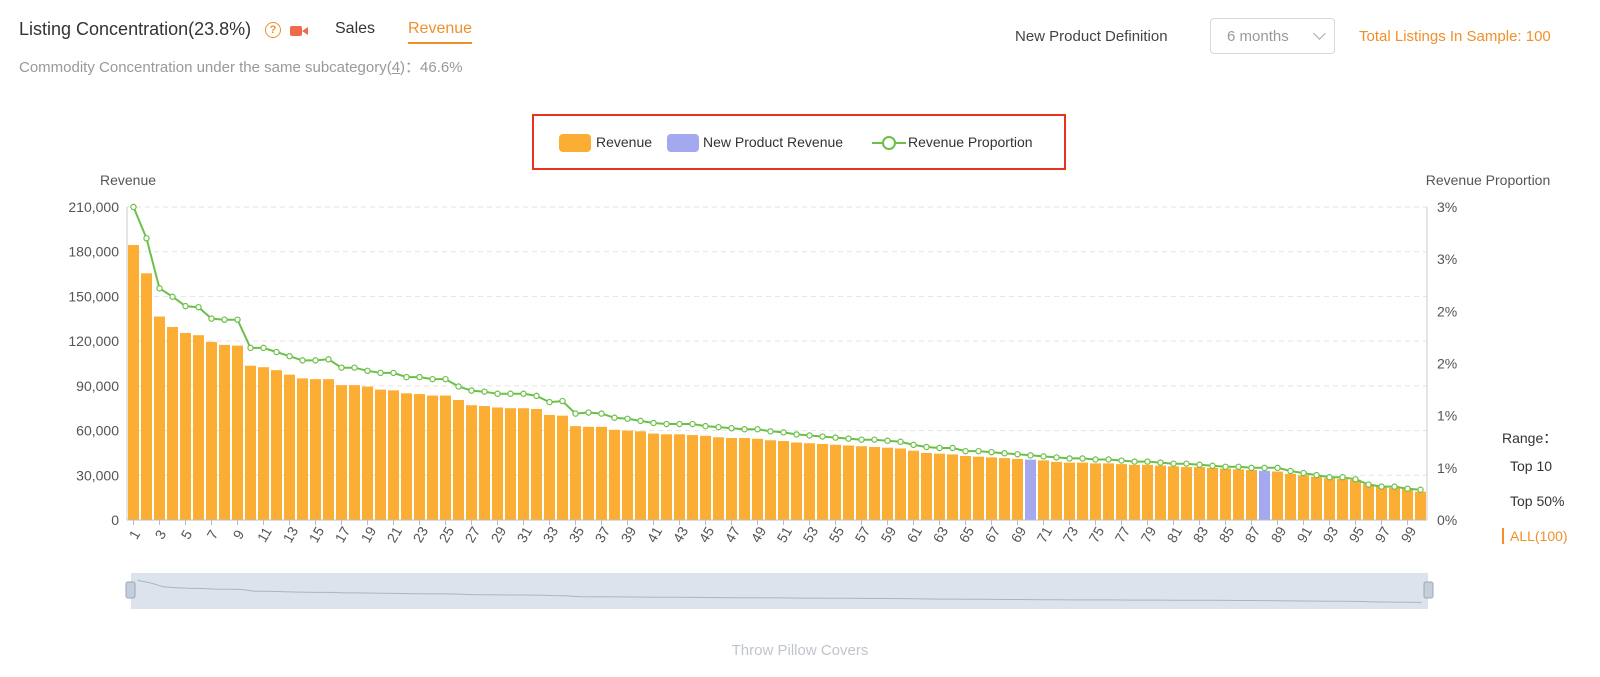  I want to click on x-tick-label: 29, so click(499, 535).